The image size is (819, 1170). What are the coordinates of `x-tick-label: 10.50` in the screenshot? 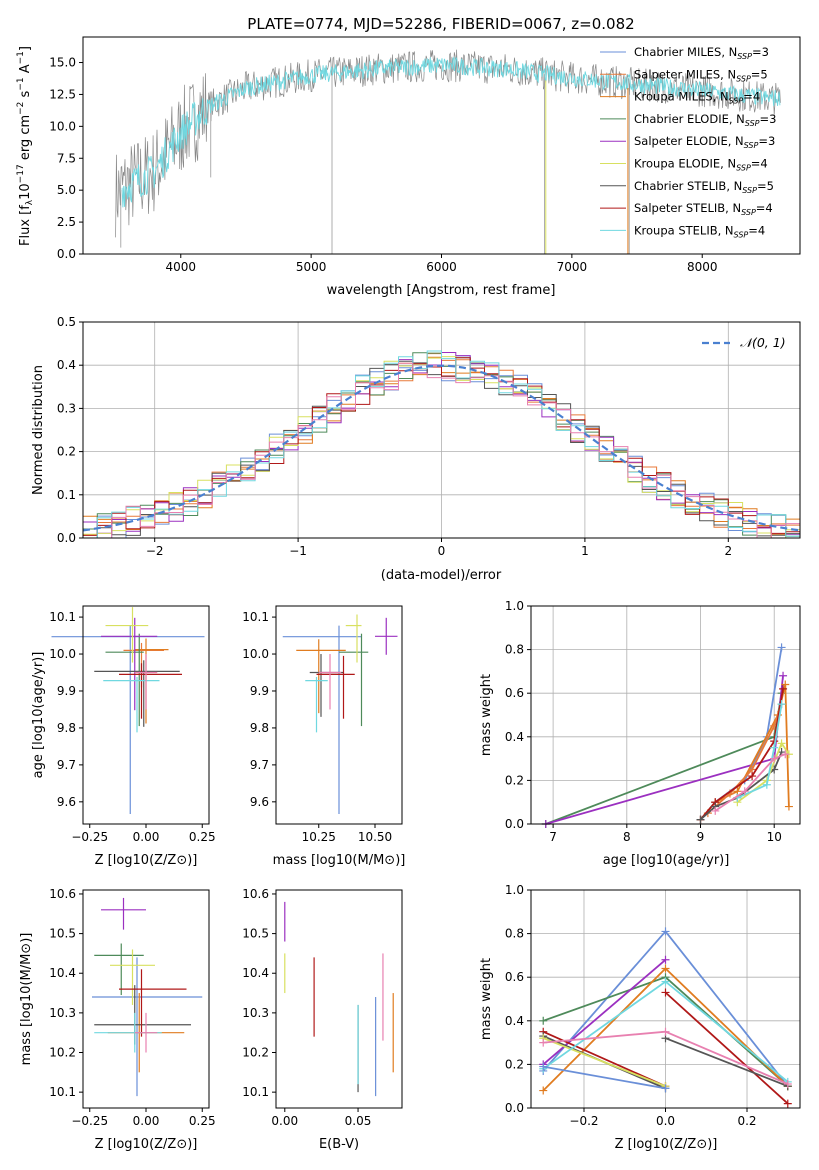 It's located at (375, 837).